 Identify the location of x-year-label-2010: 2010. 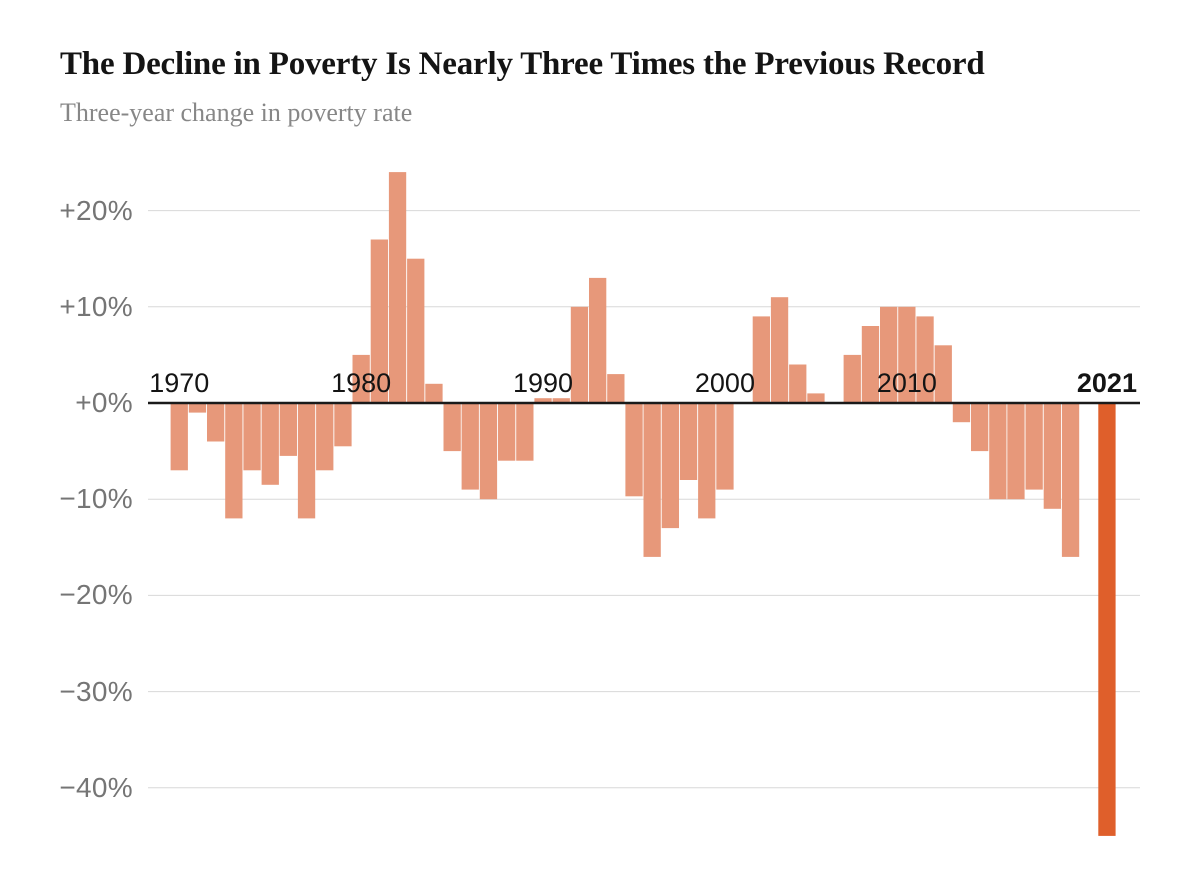
(906, 383).